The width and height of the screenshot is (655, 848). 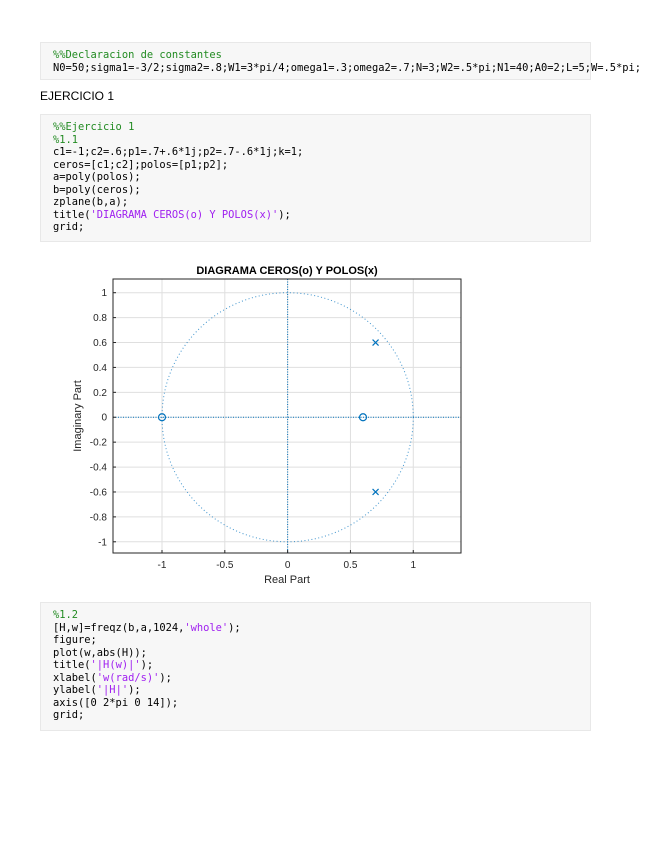 What do you see at coordinates (75, 690) in the screenshot?
I see `code-text: ylabel(` at bounding box center [75, 690].